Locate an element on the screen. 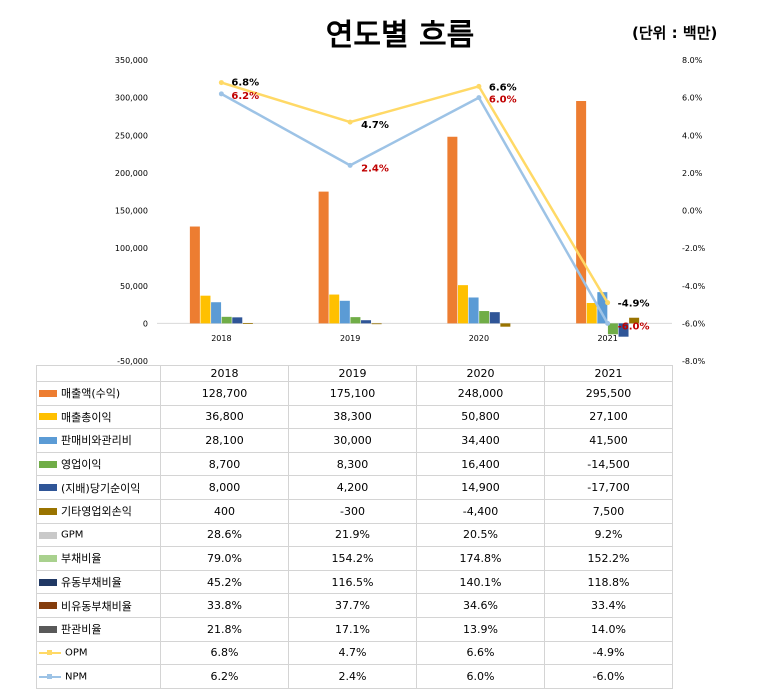  table-cell: 17.1% is located at coordinates (352, 629).